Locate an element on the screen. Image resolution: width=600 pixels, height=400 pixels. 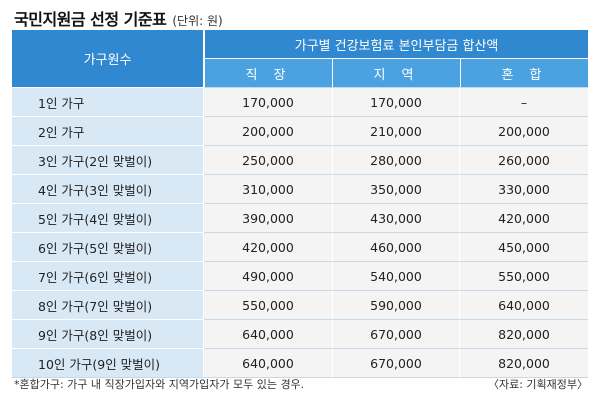
regional-value: 170,000 is located at coordinates (396, 101).